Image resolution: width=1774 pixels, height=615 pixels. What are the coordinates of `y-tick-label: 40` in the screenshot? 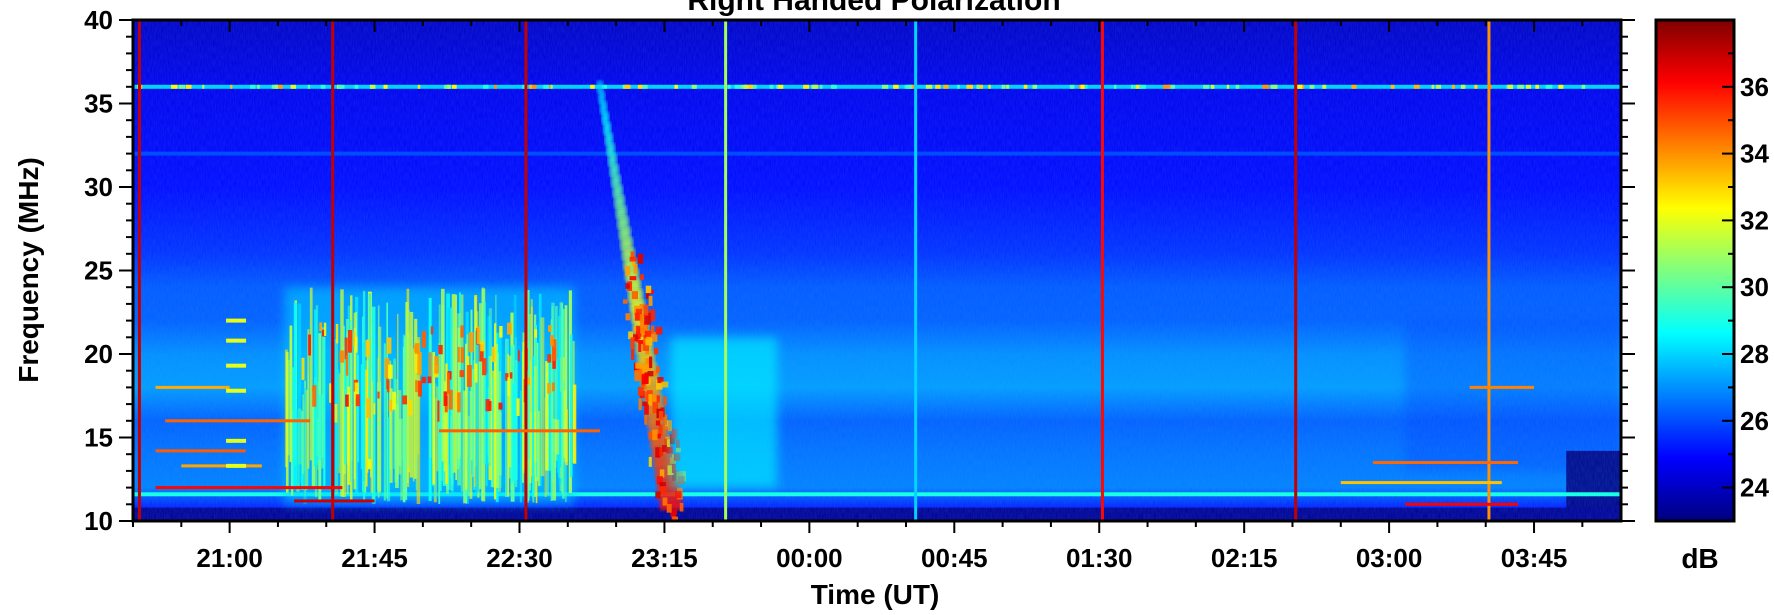 It's located at (98, 20).